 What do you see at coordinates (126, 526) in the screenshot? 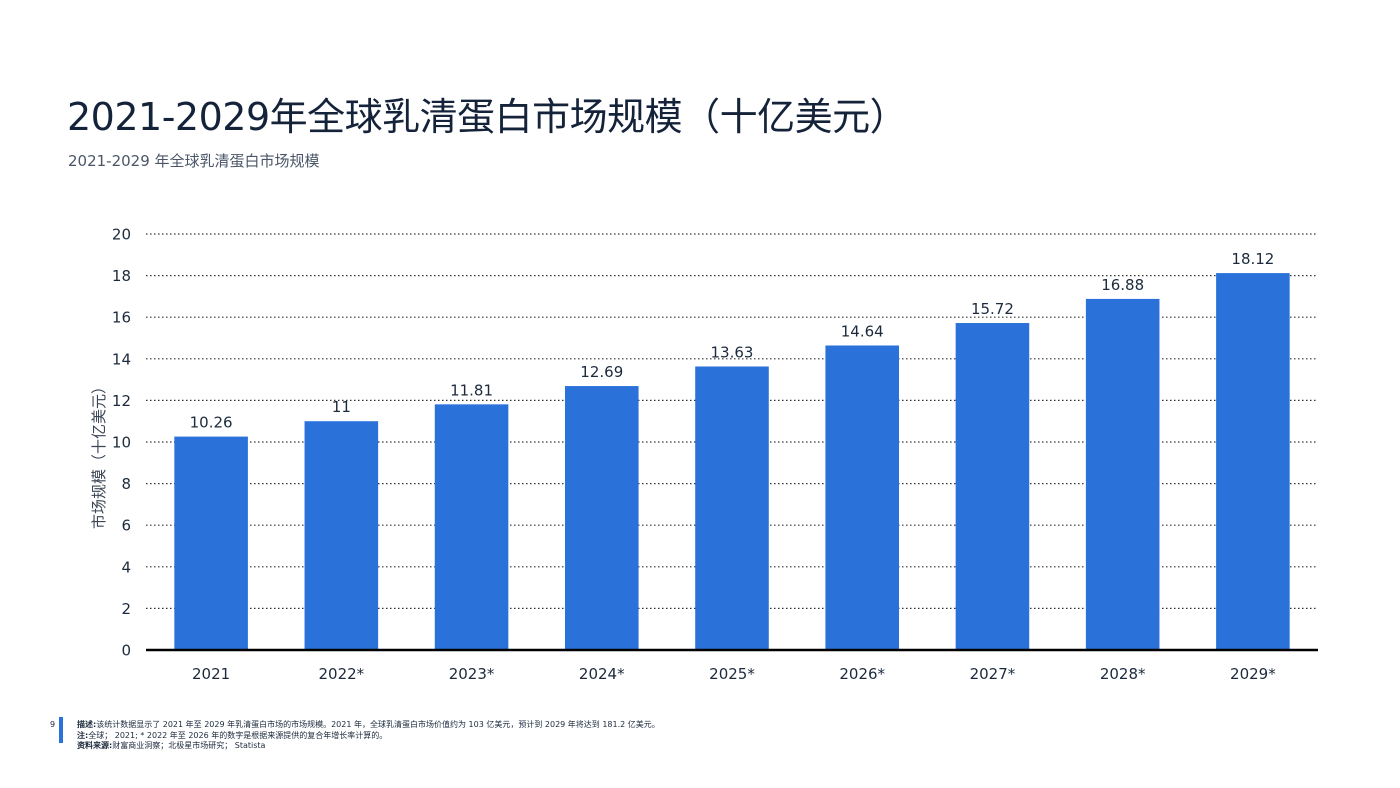
I see `y-tick-label: 6` at bounding box center [126, 526].